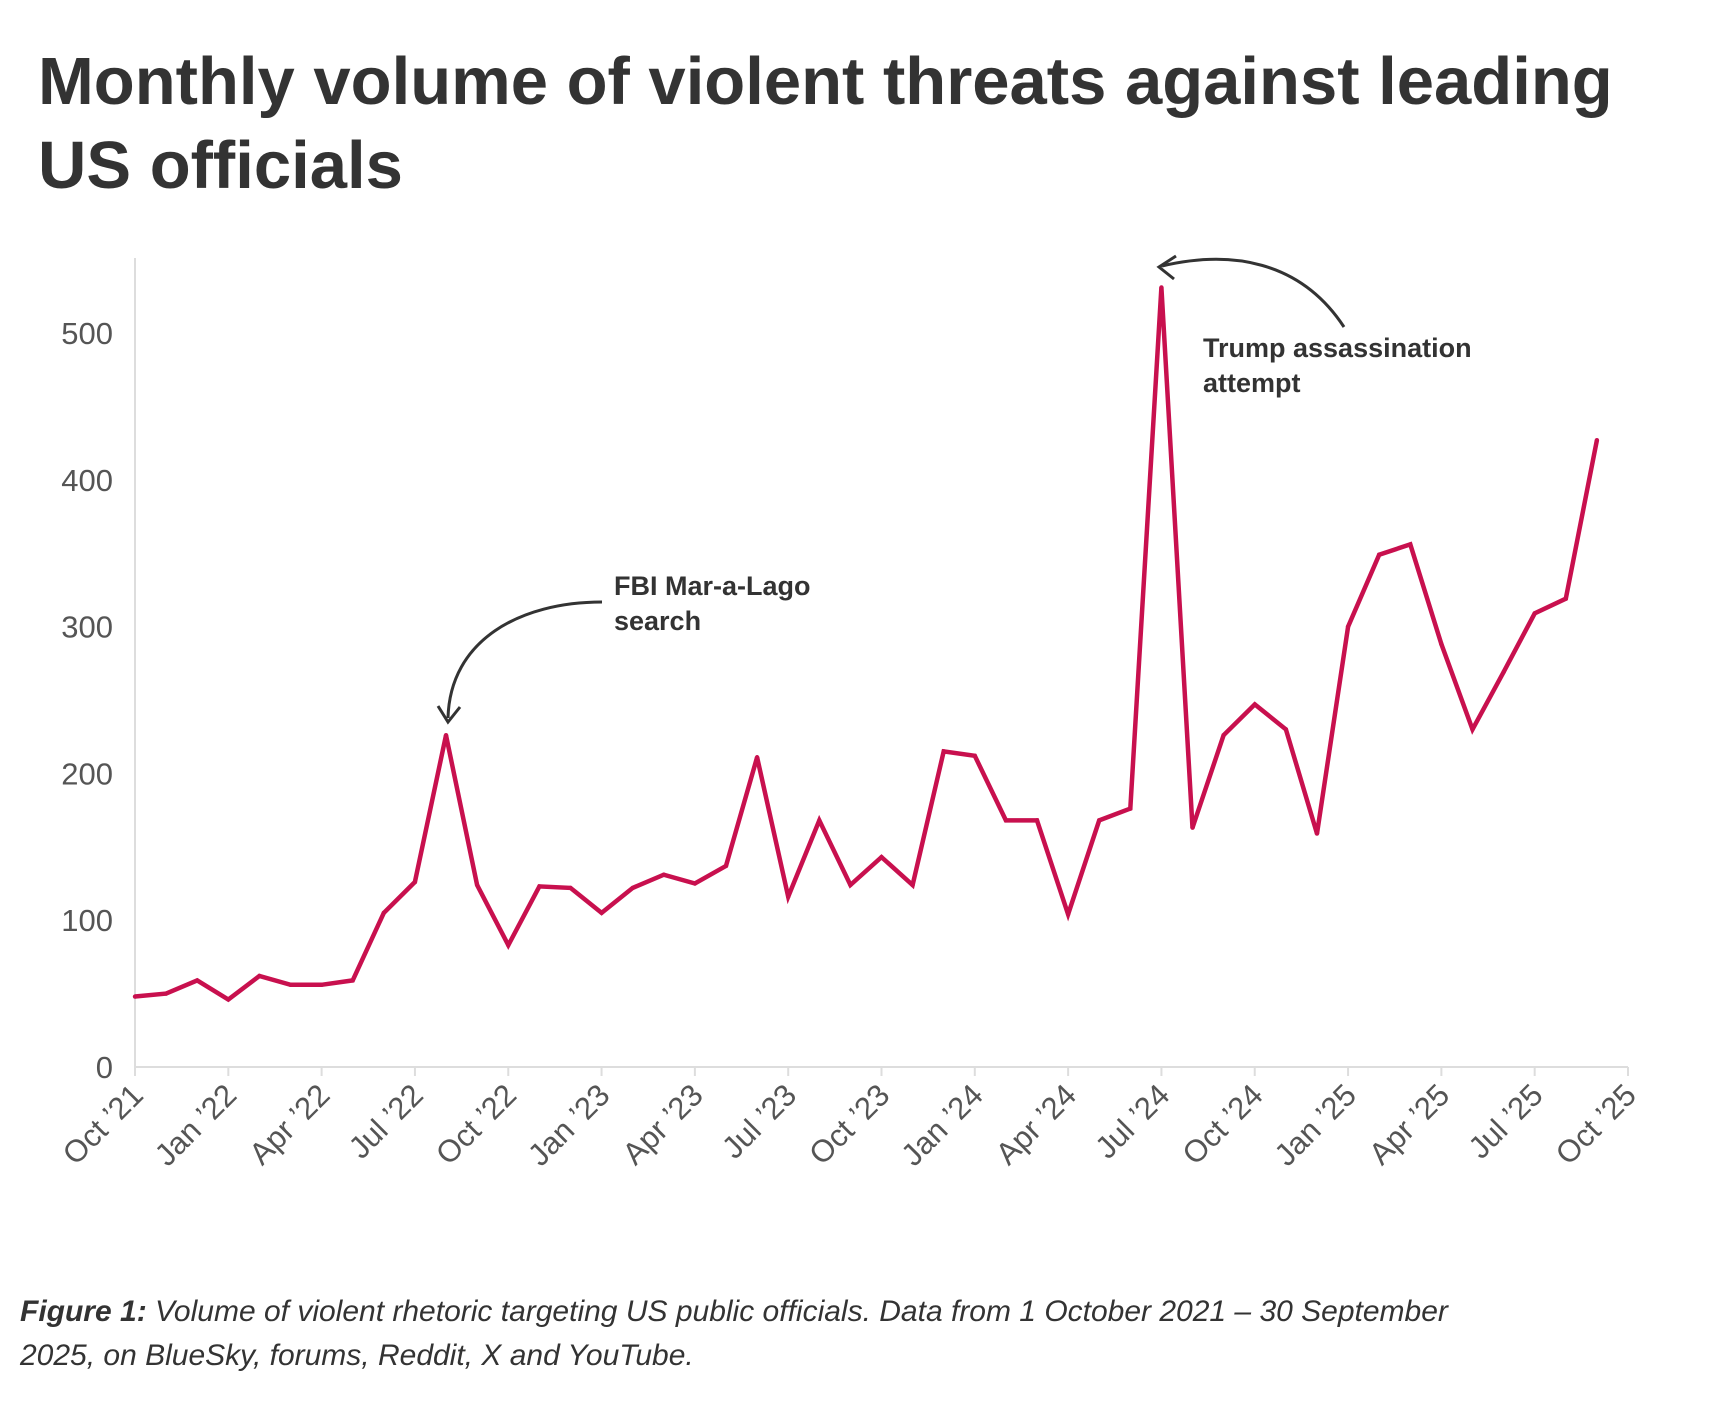 The image size is (1722, 1414). Describe the element at coordinates (623, 648) in the screenshot. I see `annotation-fbi: FBI Mar-a-Lago search` at that location.